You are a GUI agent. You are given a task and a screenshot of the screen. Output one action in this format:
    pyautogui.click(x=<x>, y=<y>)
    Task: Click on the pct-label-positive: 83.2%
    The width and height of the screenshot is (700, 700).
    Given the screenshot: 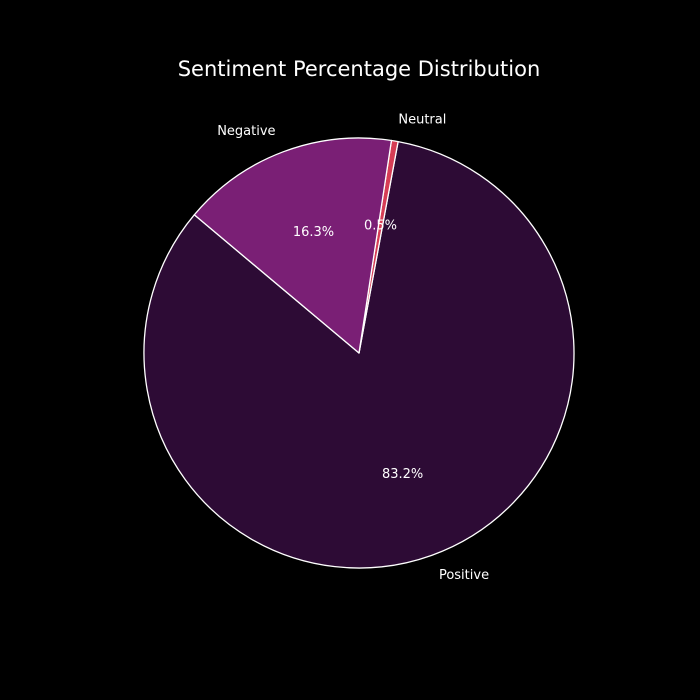 What is the action you would take?
    pyautogui.click(x=402, y=474)
    